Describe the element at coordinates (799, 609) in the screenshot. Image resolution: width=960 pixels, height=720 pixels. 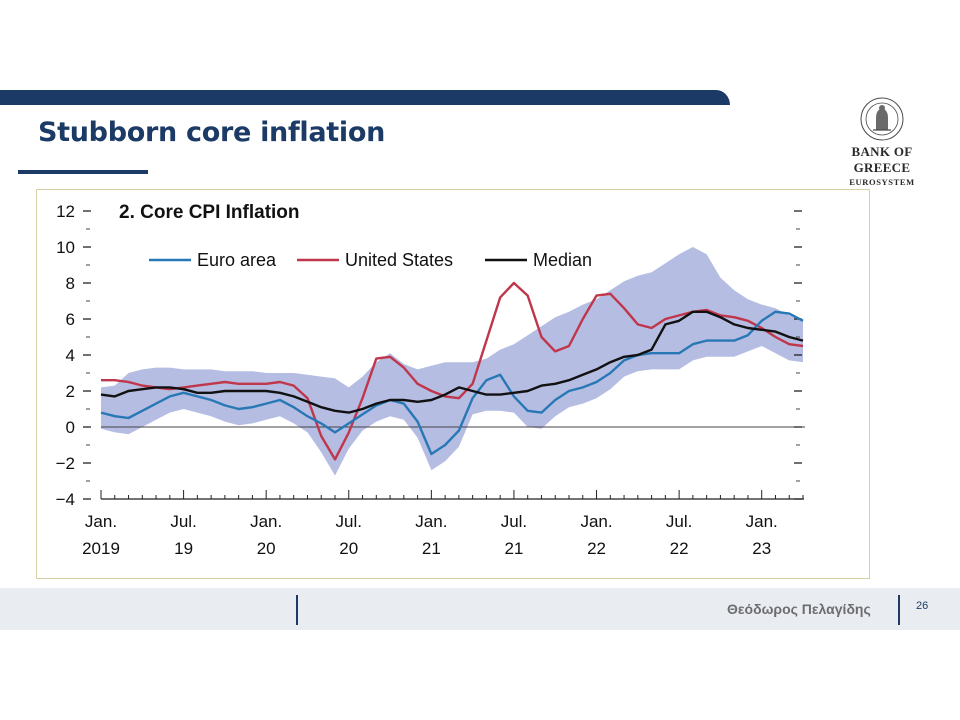
I see `footer-author: Θεόδωρος Πελαγίδης` at that location.